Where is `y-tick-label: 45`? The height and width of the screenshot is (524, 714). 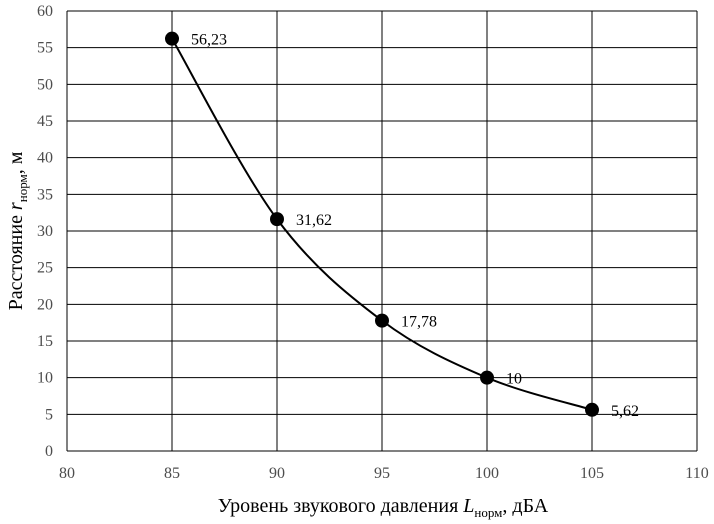
y-tick-label: 45 is located at coordinates (45, 121).